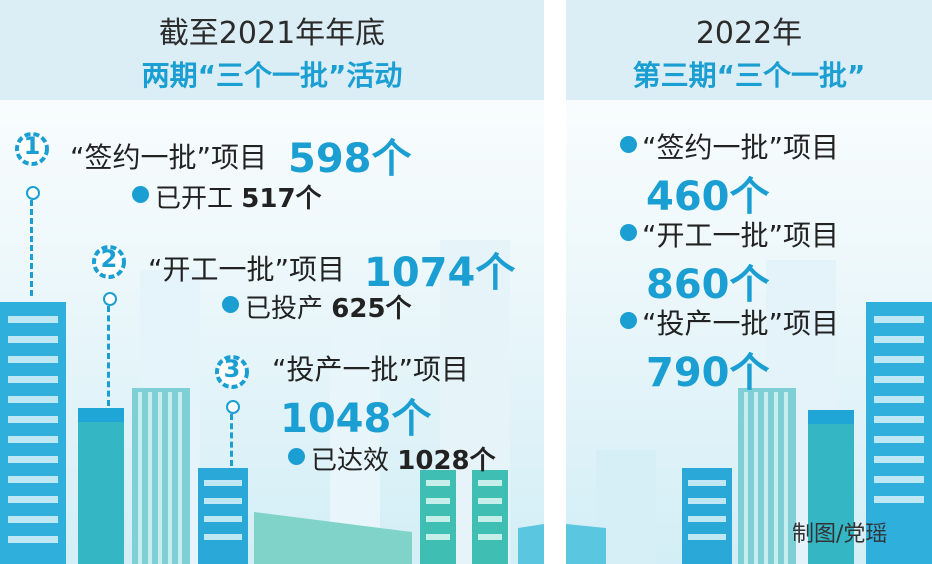 This screenshot has width=932, height=564. I want to click on item2-sub-value: 625个, so click(371, 309).